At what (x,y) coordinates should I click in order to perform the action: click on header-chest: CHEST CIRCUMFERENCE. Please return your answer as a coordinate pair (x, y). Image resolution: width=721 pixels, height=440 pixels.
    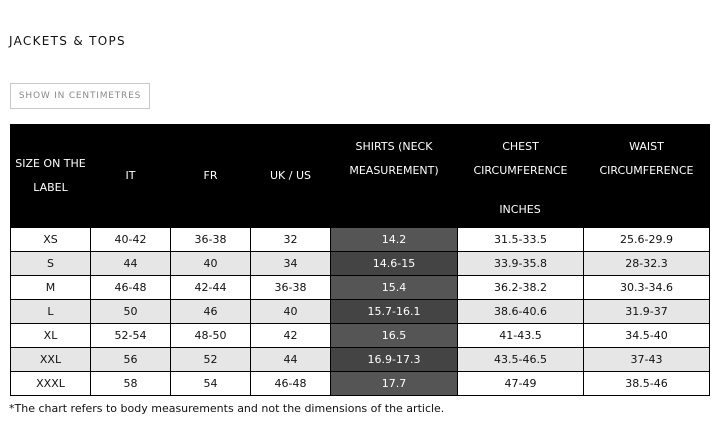
    Looking at the image, I should click on (520, 158).